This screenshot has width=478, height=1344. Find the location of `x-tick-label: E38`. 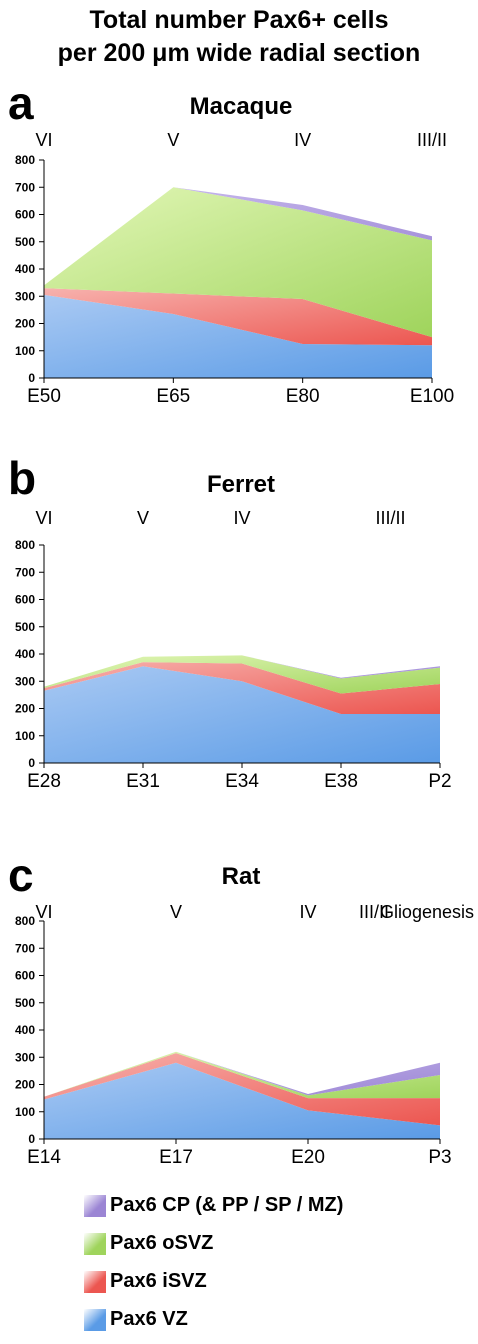

x-tick-label: E38 is located at coordinates (341, 781).